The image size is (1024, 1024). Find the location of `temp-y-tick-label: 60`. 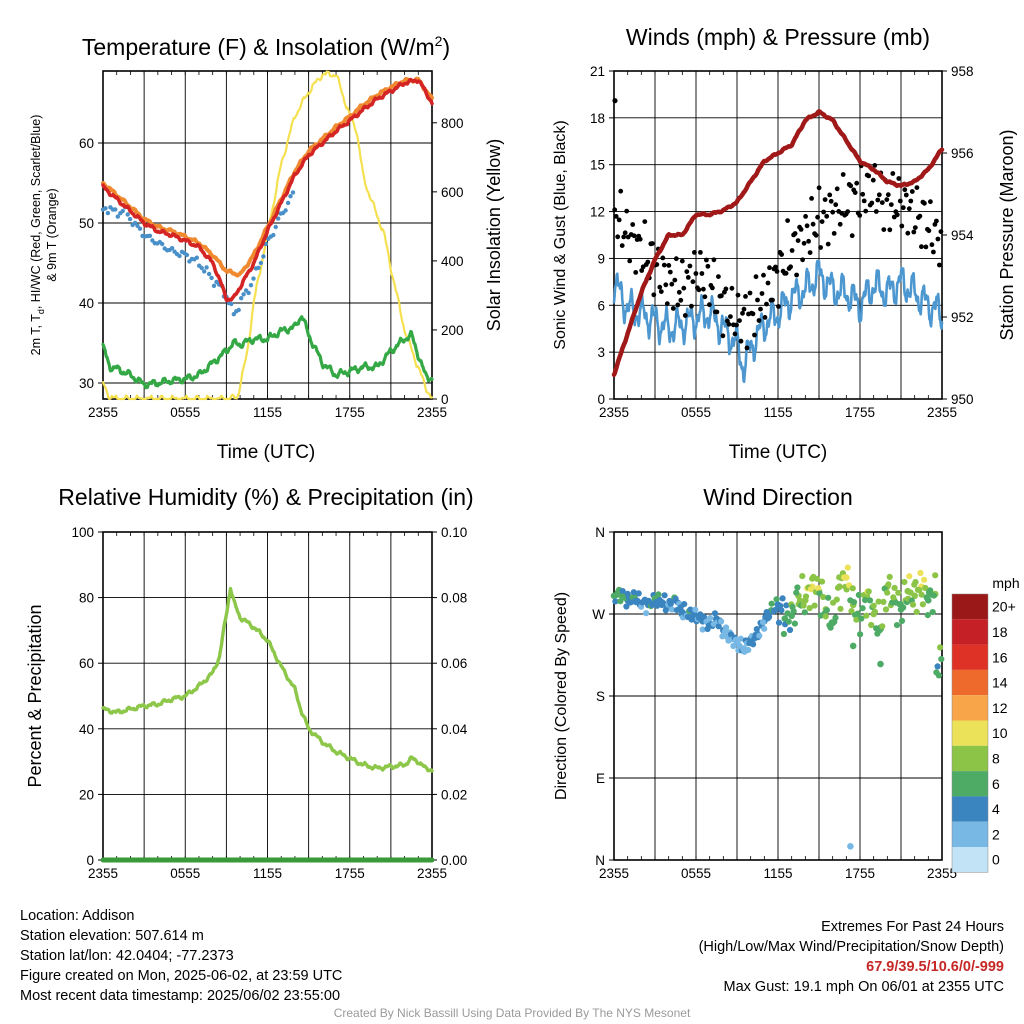

temp-y-tick-label: 60 is located at coordinates (86, 143).